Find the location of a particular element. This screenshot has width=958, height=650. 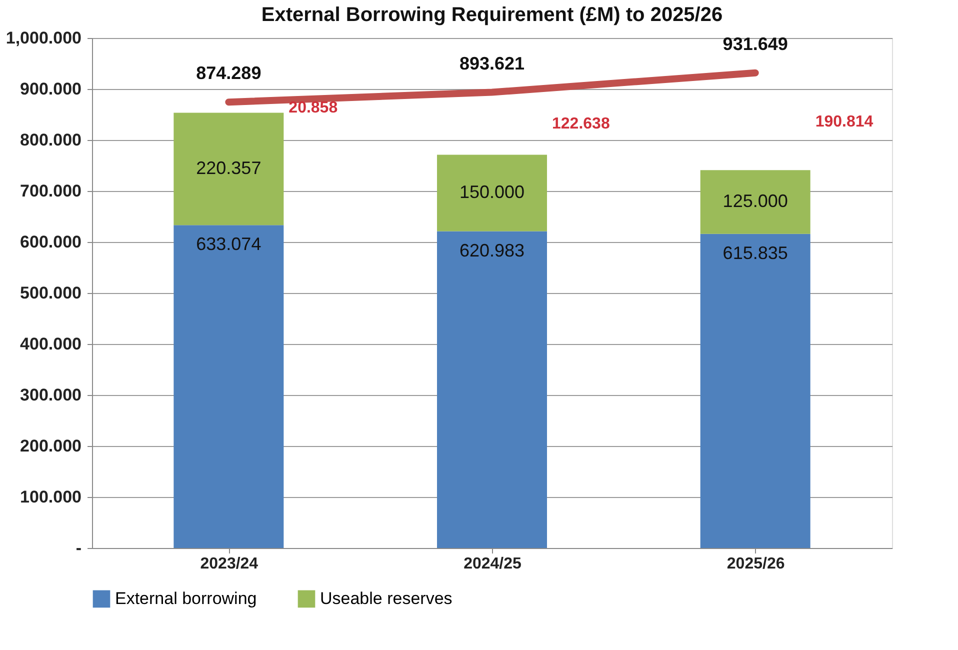

y-tick-label: 900.000 is located at coordinates (51, 89).